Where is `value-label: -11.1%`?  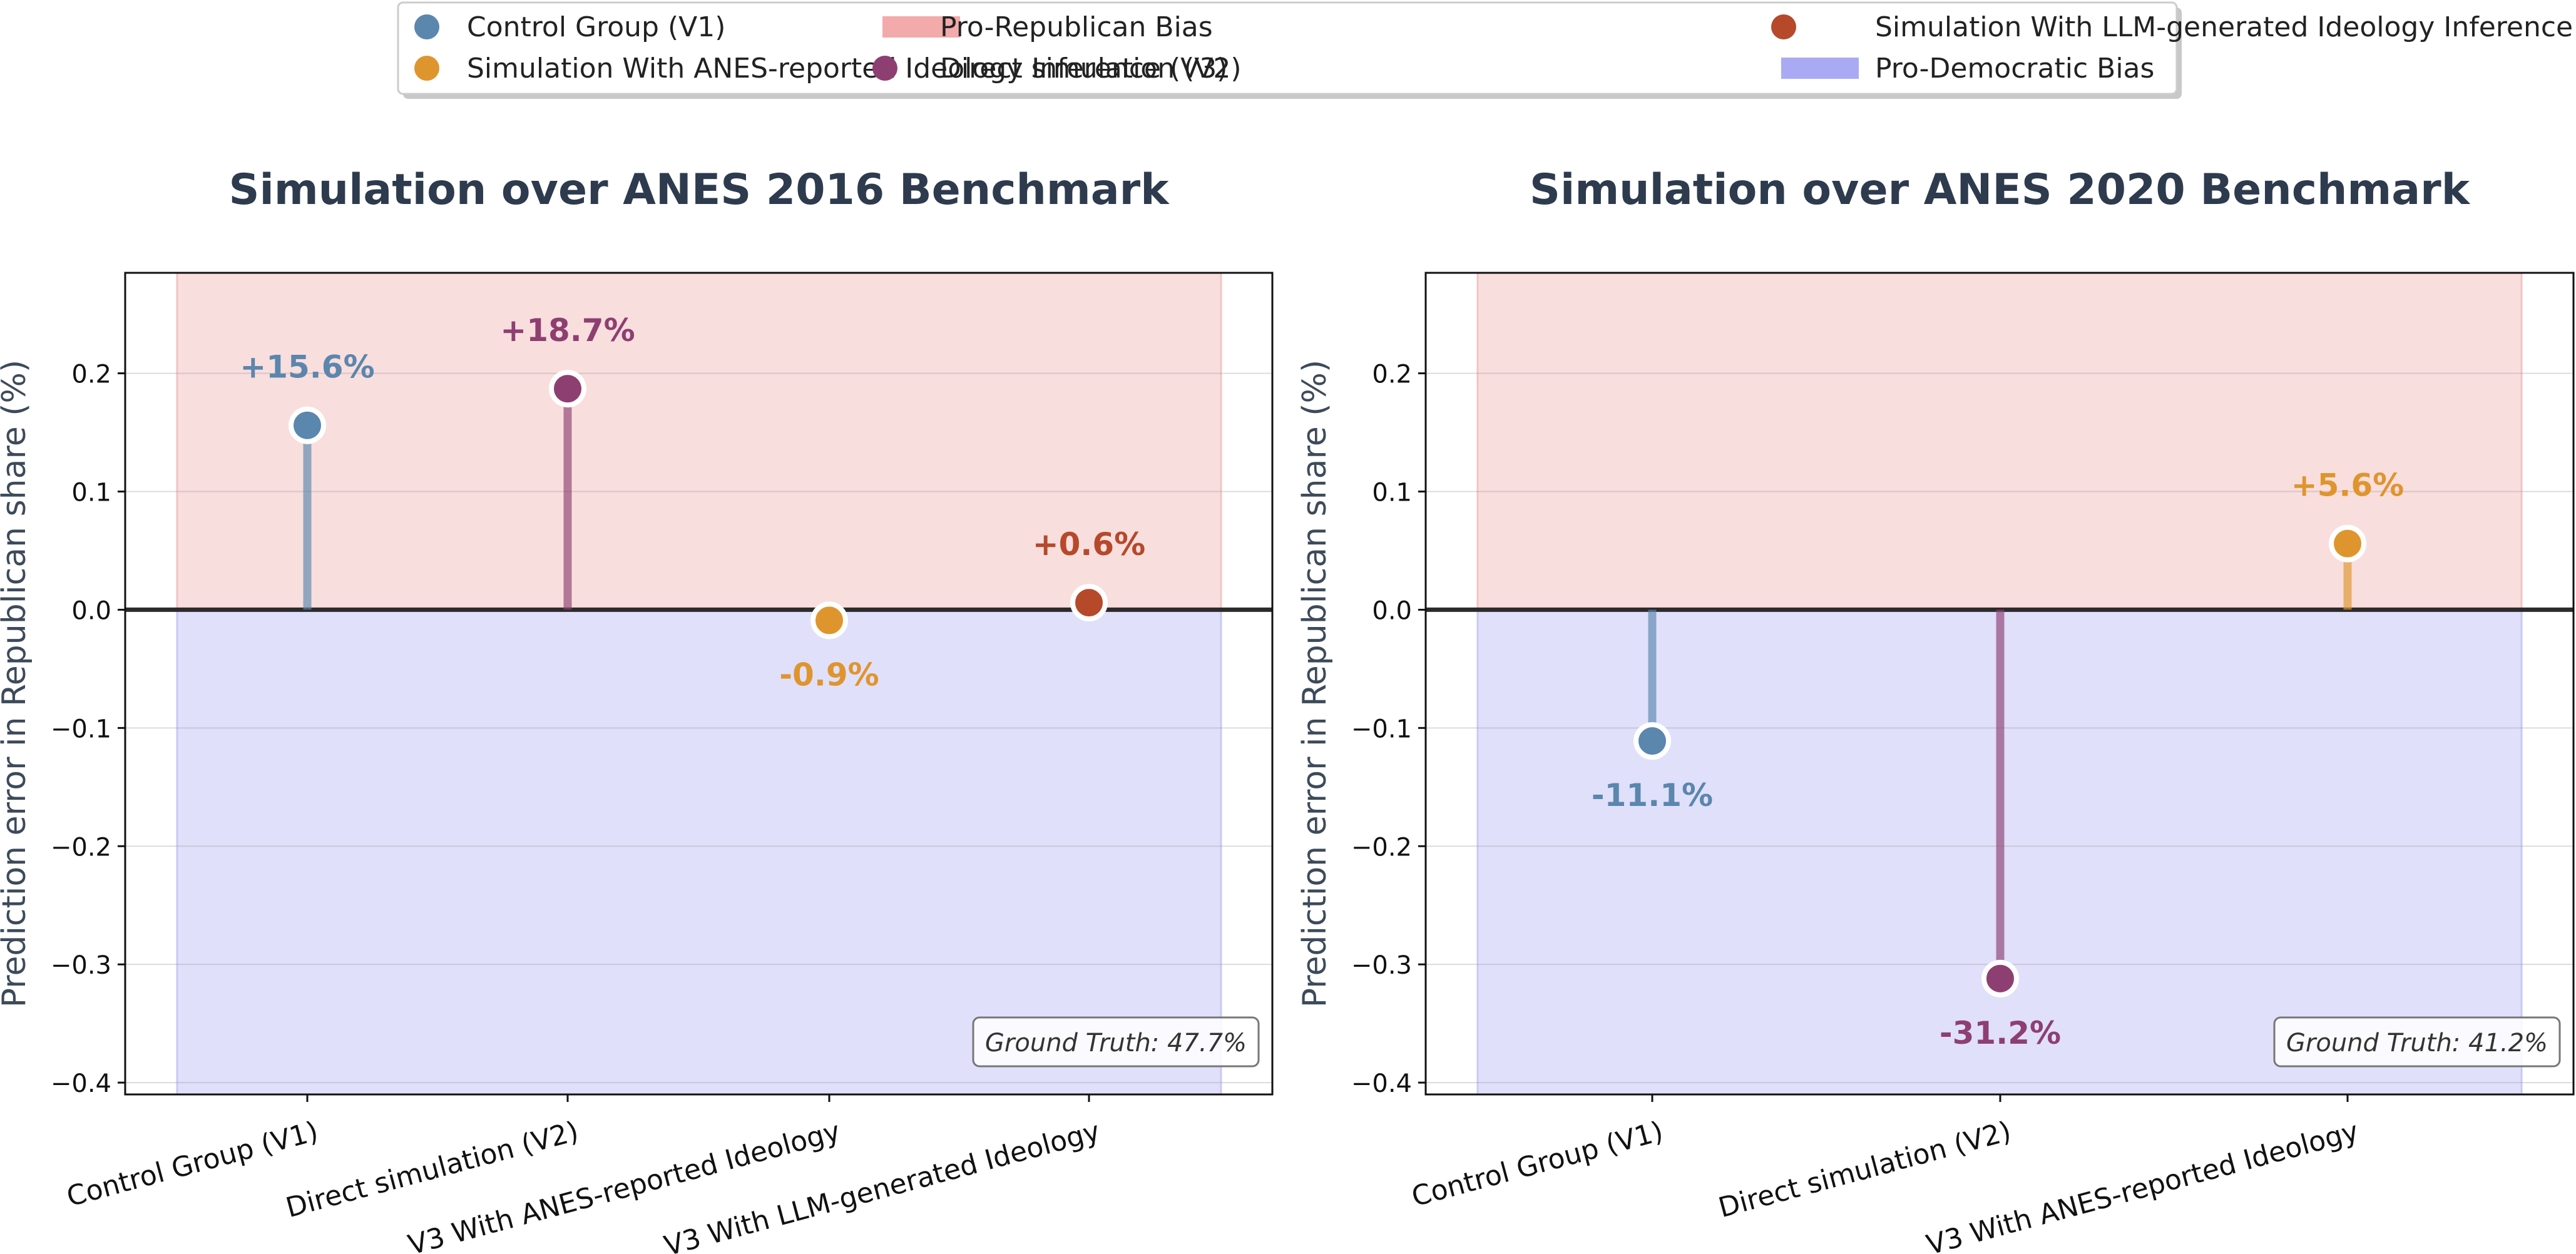
value-label: -11.1% is located at coordinates (1652, 795).